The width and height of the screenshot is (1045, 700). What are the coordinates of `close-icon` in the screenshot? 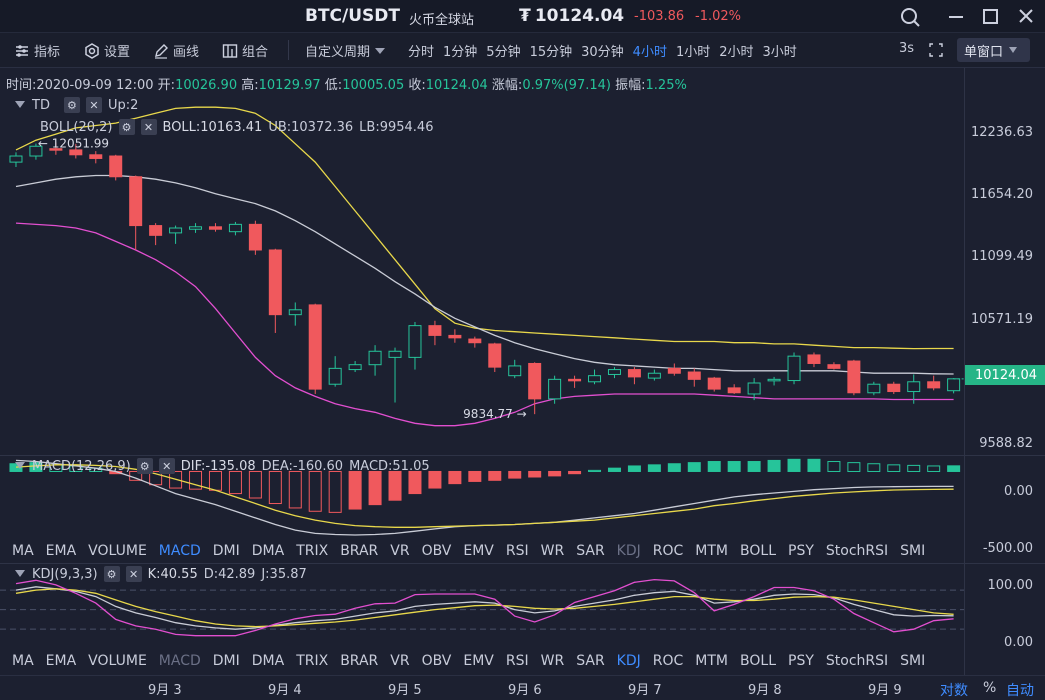 It's located at (1026, 16).